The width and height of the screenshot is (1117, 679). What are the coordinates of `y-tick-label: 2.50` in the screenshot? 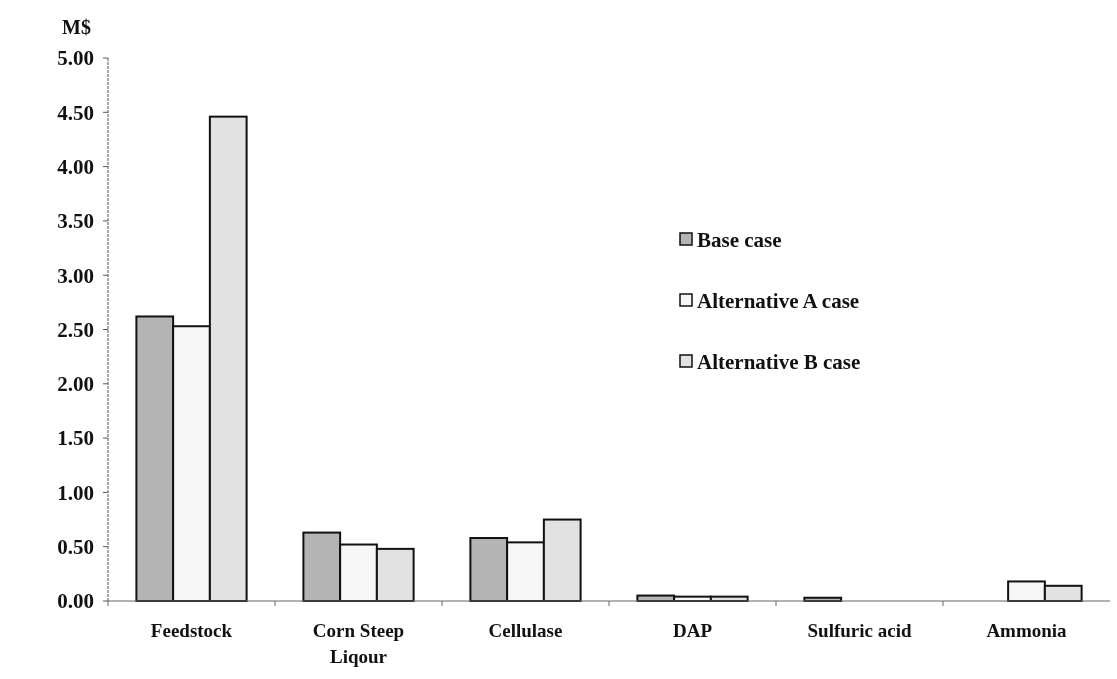 It's located at (75, 329).